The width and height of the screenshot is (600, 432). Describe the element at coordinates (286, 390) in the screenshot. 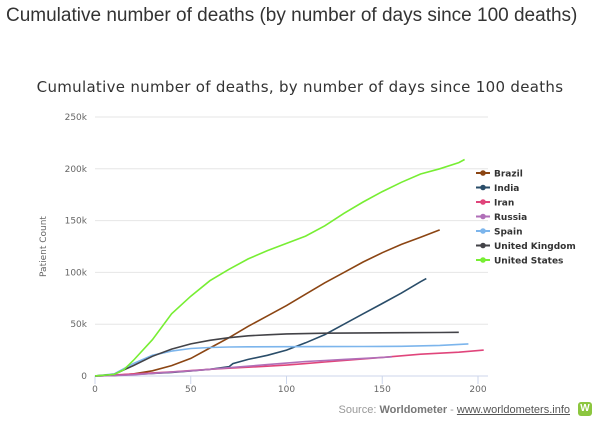

I see `x-tick-label: 100` at that location.